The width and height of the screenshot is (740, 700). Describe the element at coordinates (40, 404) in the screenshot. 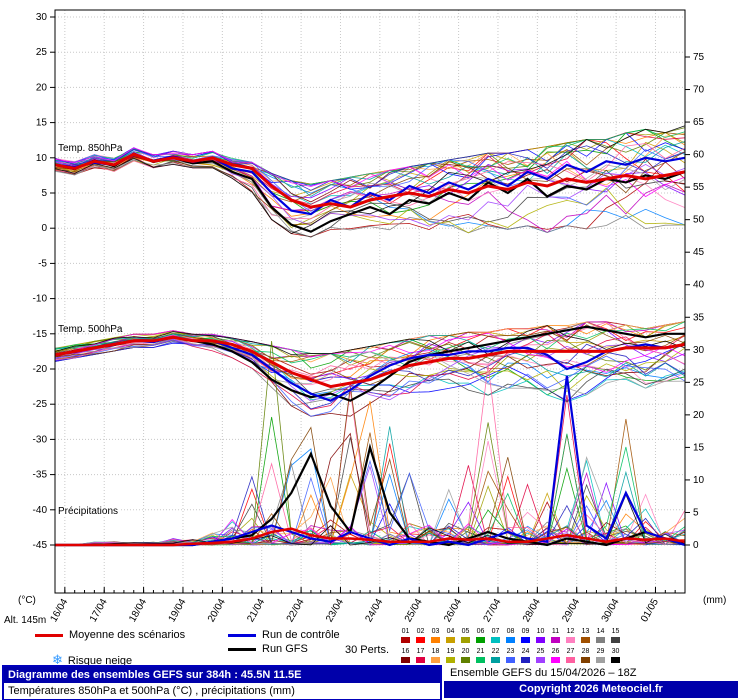

I see `y-axis-left-tick-label: -25` at that location.